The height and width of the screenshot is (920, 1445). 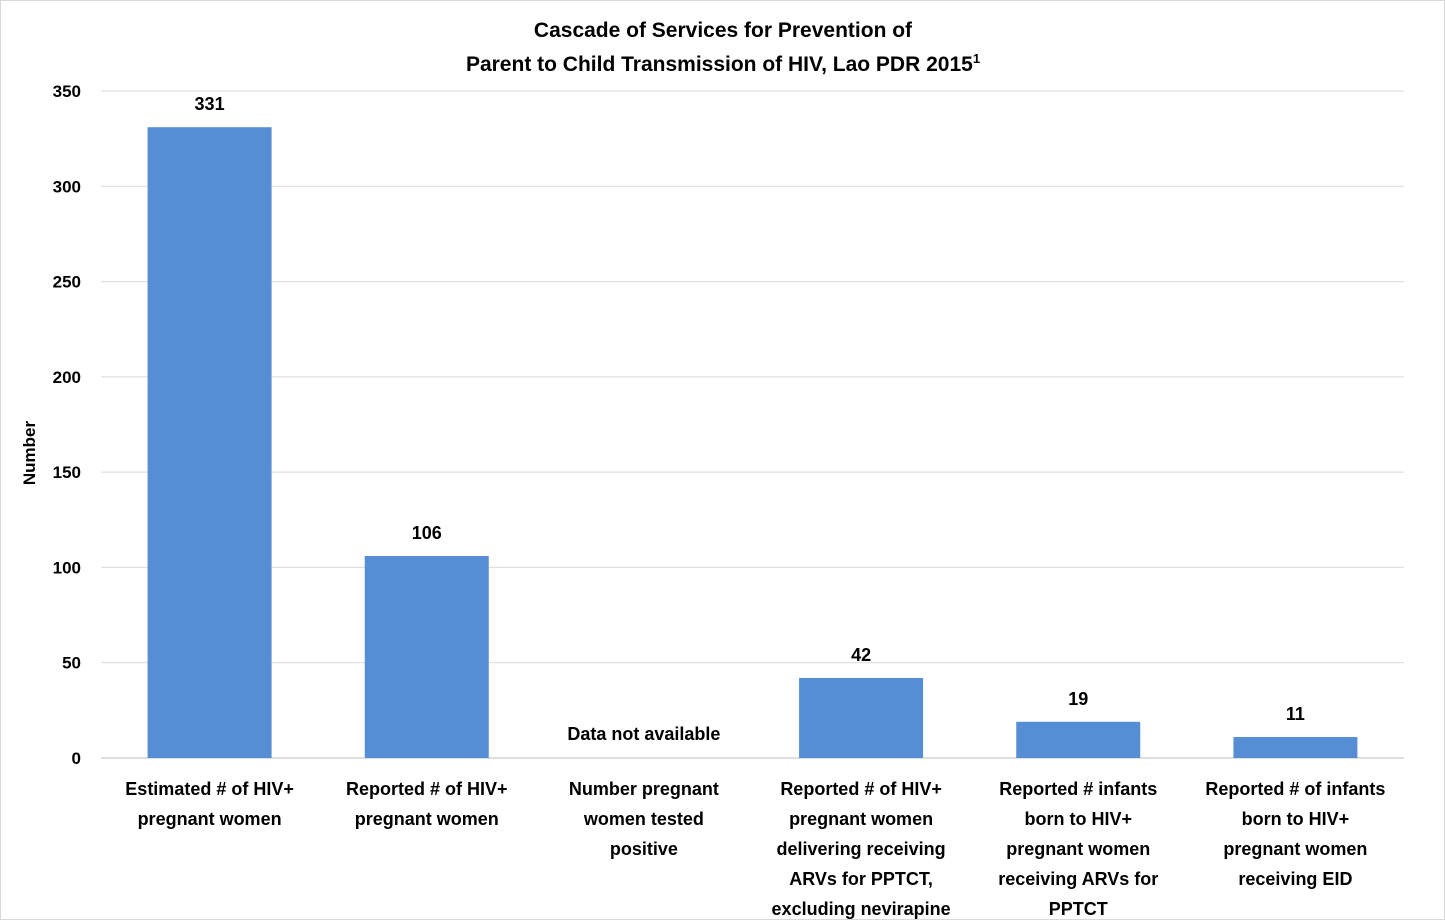 I want to click on category-label-3-line-3: positive, so click(x=644, y=849).